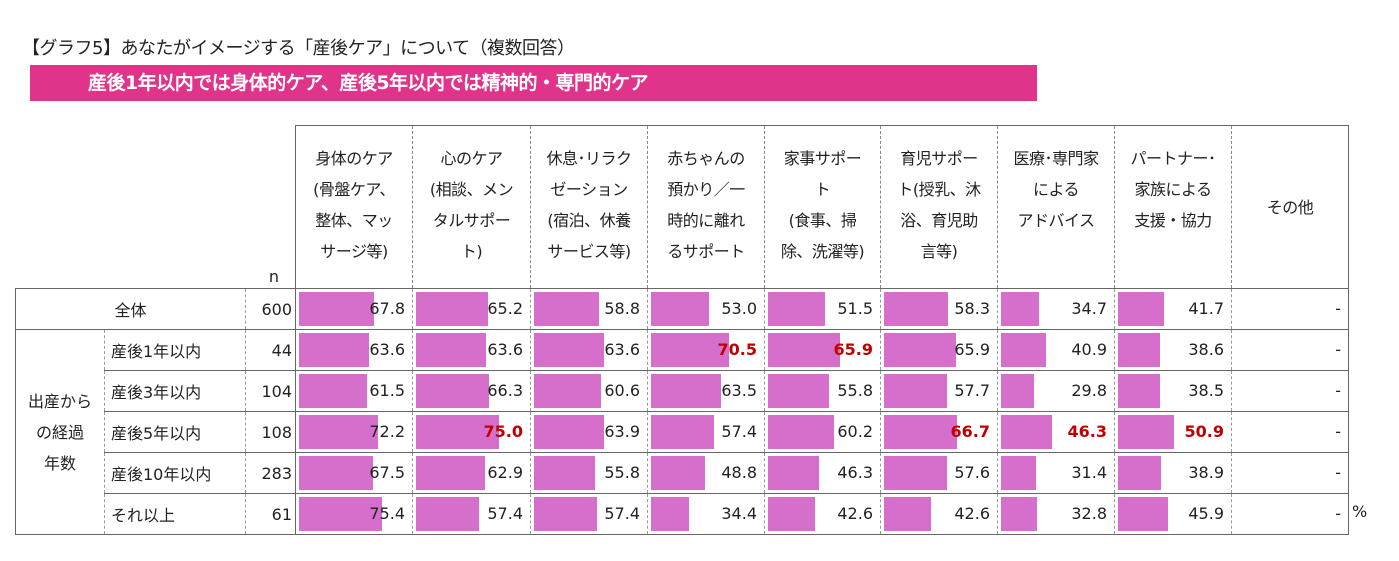 Image resolution: width=1399 pixels, height=561 pixels. Describe the element at coordinates (1056, 473) in the screenshot. I see `data-cell: 31.4` at that location.